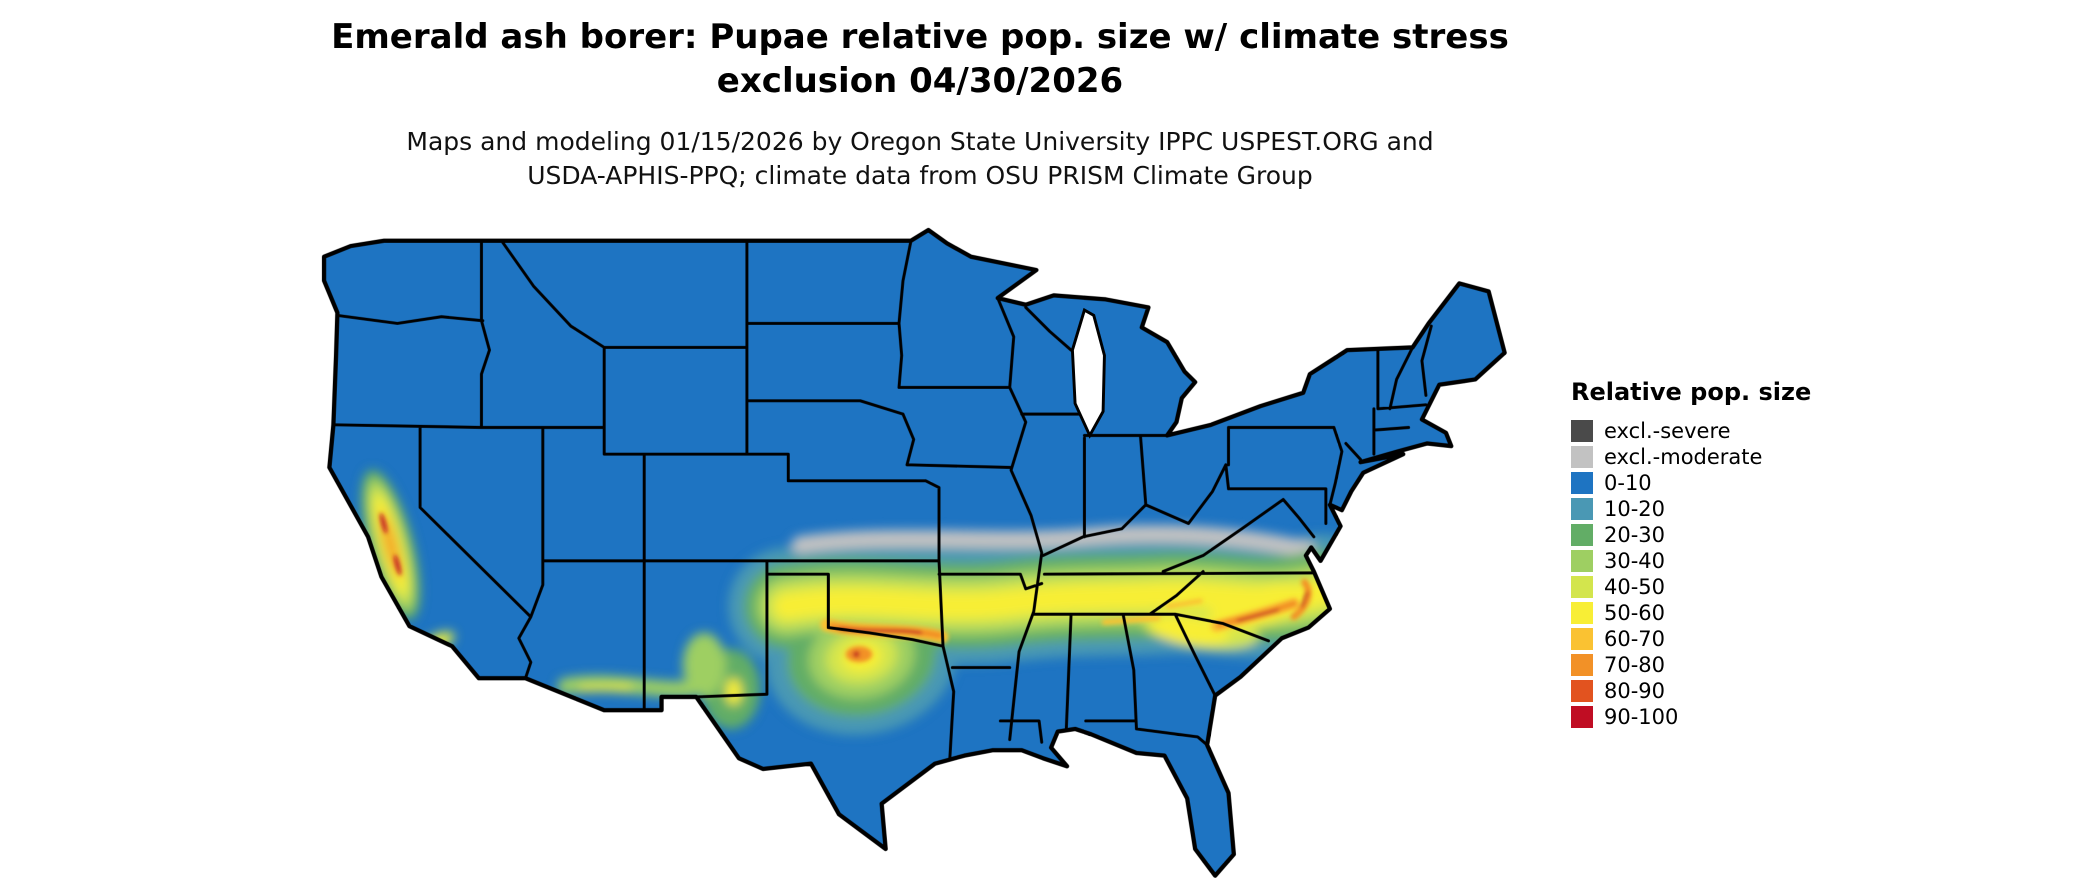 Image resolution: width=2100 pixels, height=892 pixels. What do you see at coordinates (397, 565) in the screenshot?
I see `ca-90-100b` at bounding box center [397, 565].